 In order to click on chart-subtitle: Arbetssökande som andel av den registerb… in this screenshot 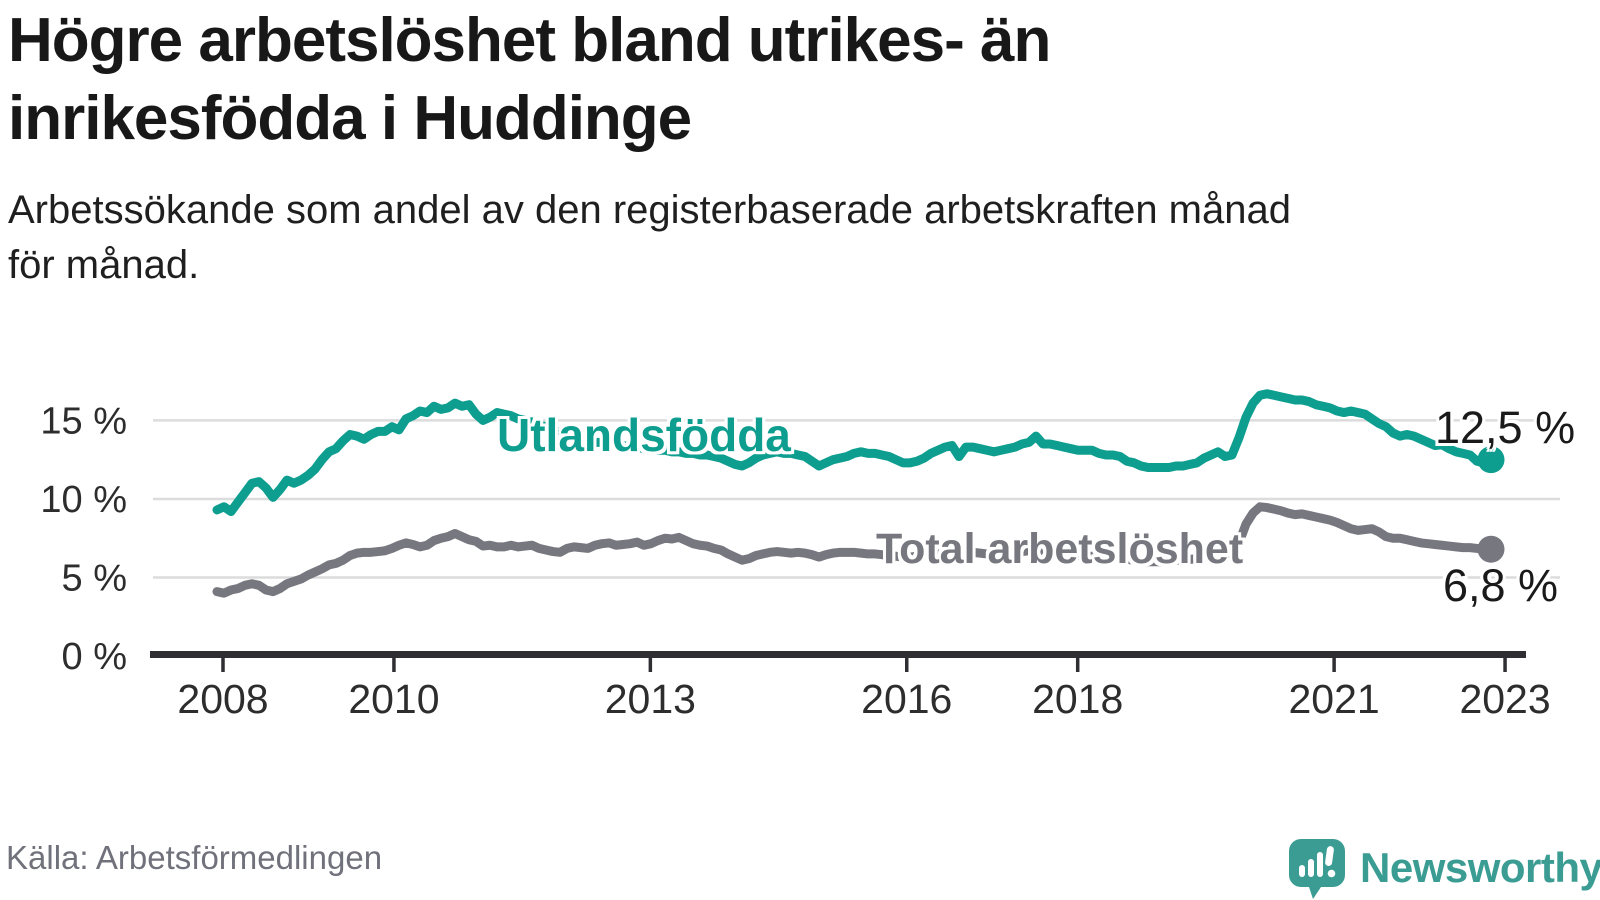, I will do `click(649, 238)`.